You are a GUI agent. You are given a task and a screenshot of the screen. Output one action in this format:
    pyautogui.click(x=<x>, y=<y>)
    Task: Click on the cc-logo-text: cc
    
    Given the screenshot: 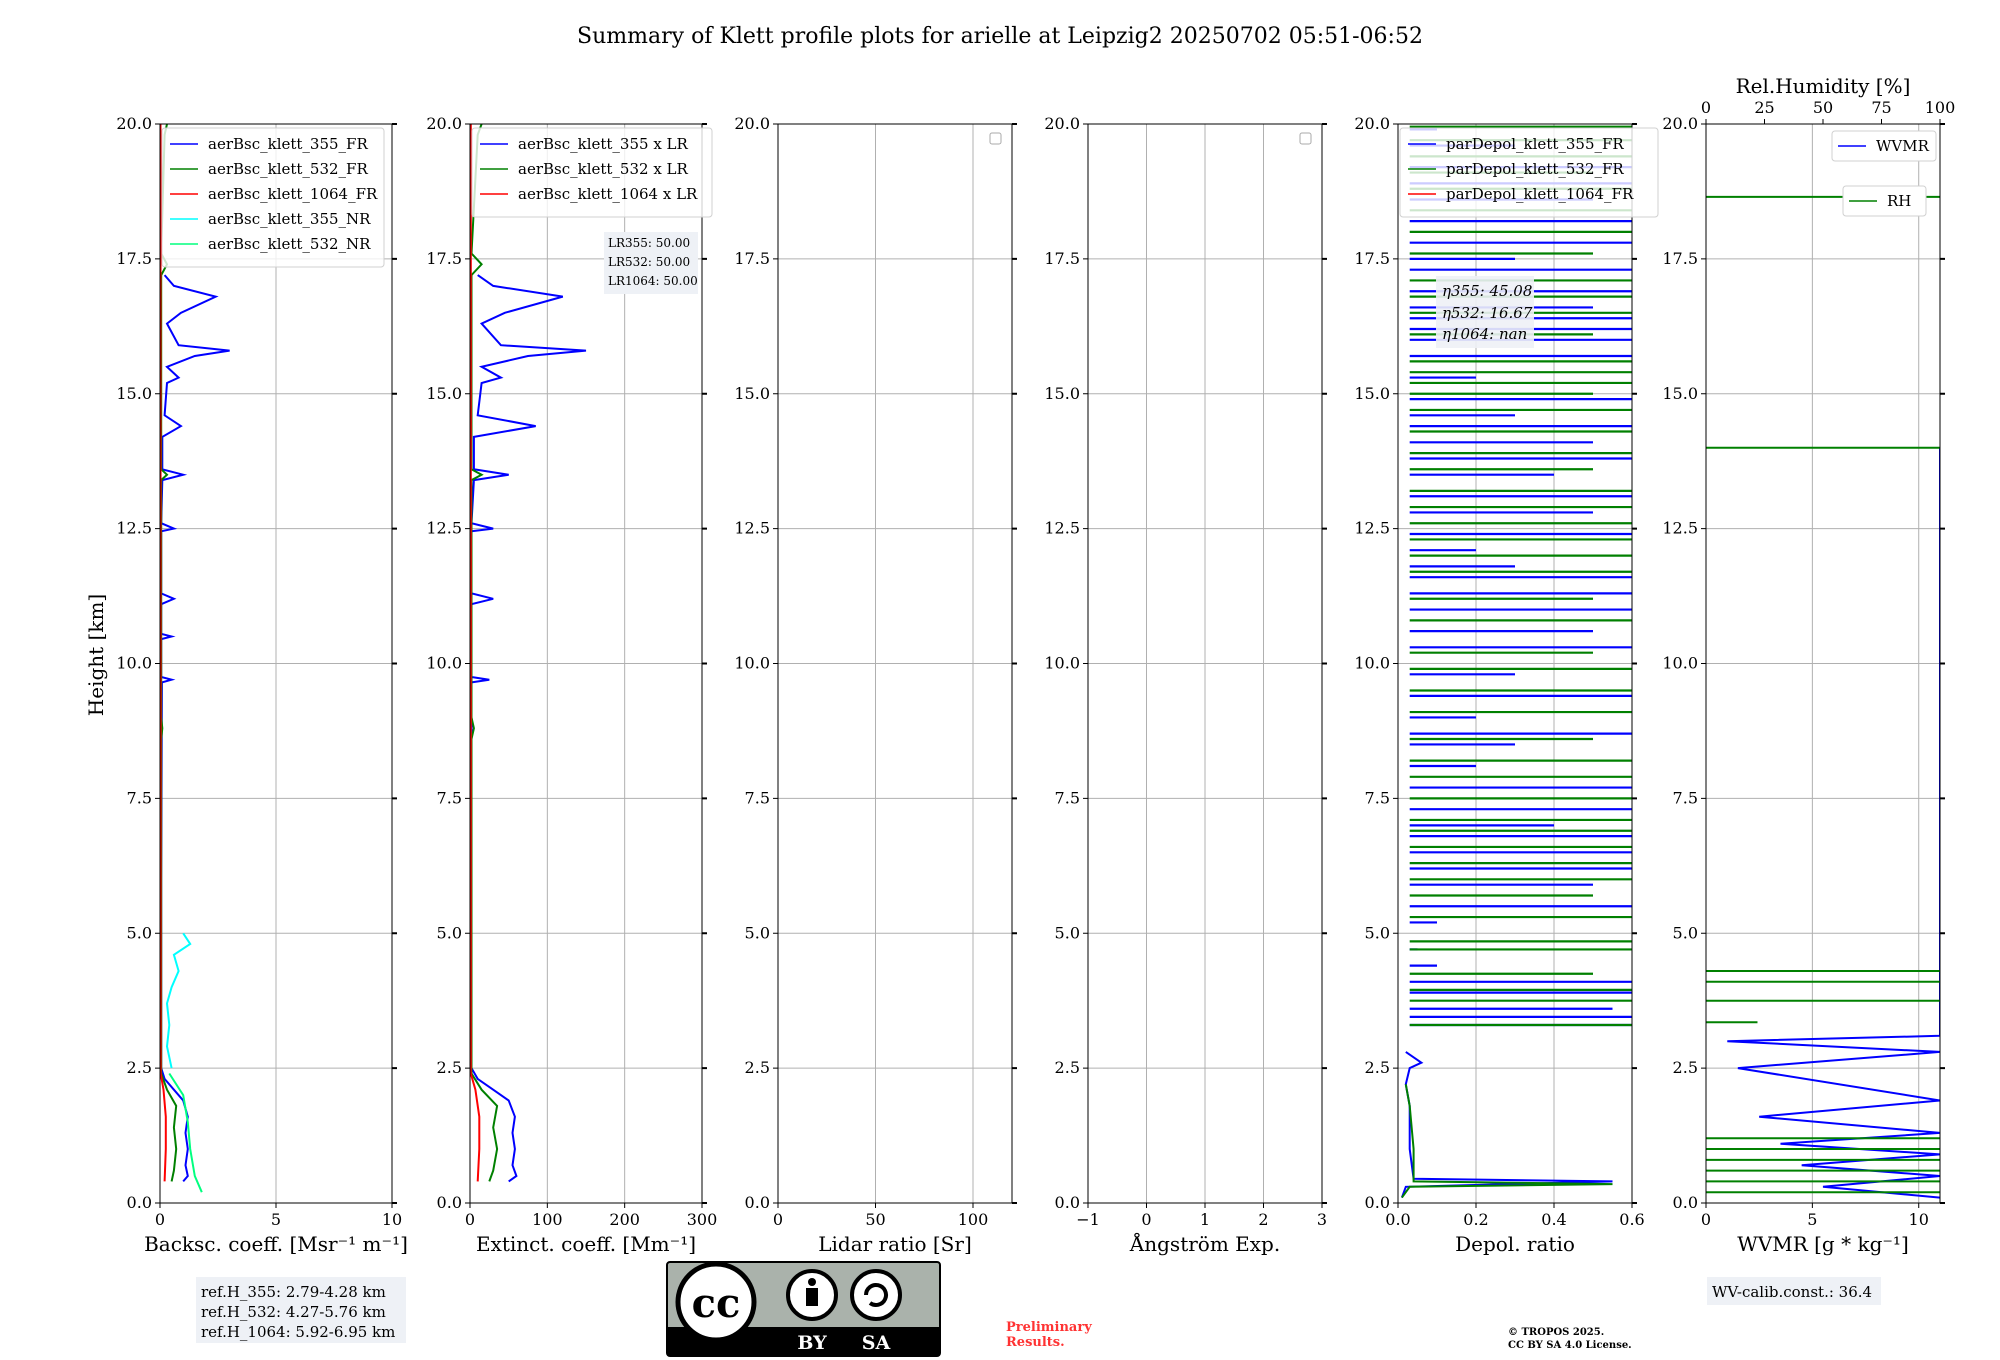 What is the action you would take?
    pyautogui.click(x=716, y=1303)
    